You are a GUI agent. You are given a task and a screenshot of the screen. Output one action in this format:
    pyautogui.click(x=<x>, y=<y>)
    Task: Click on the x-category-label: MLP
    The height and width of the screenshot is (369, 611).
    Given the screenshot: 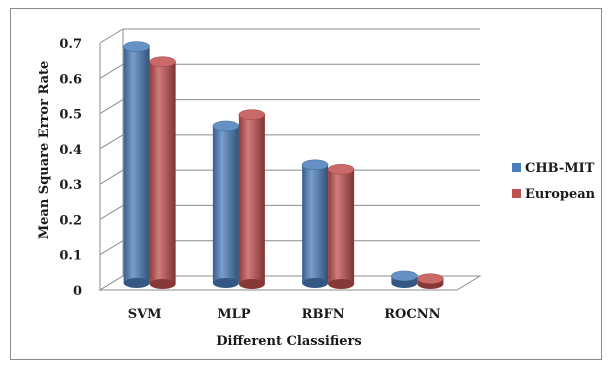 What is the action you would take?
    pyautogui.click(x=234, y=314)
    